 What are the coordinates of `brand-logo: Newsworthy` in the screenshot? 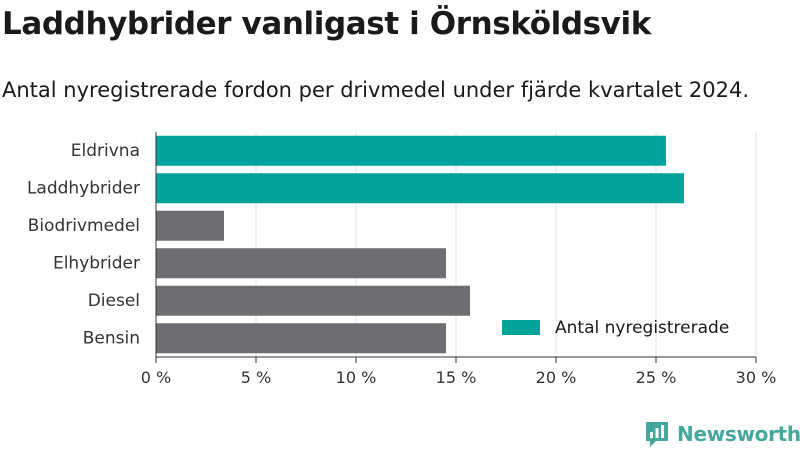 It's located at (722, 434).